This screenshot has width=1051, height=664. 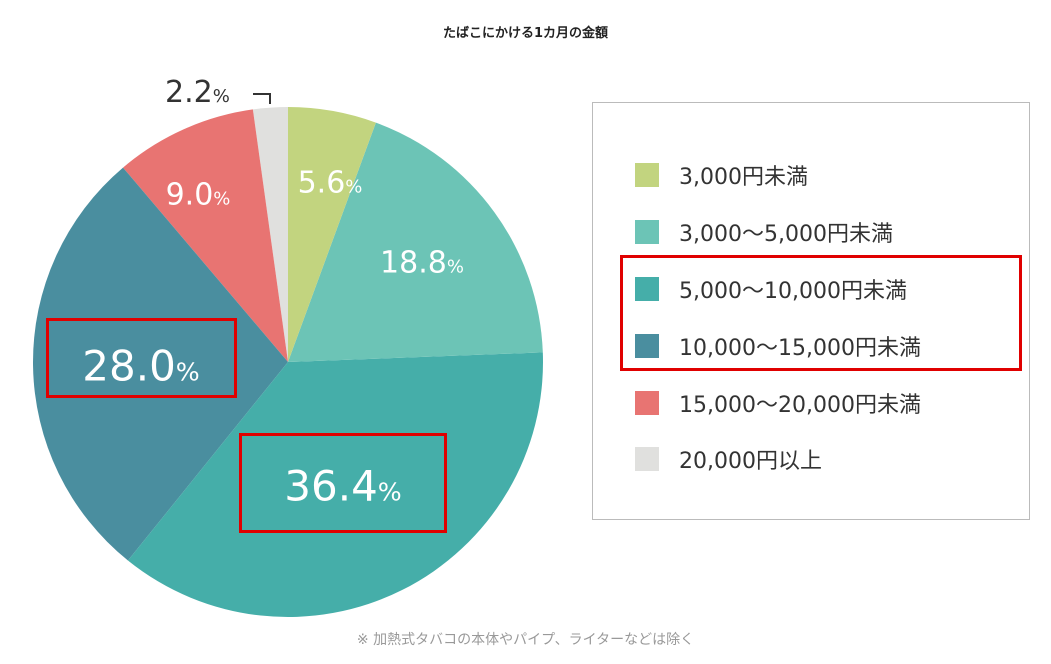 What do you see at coordinates (793, 291) in the screenshot?
I see `legend-label: 5,000〜10,000円未満` at bounding box center [793, 291].